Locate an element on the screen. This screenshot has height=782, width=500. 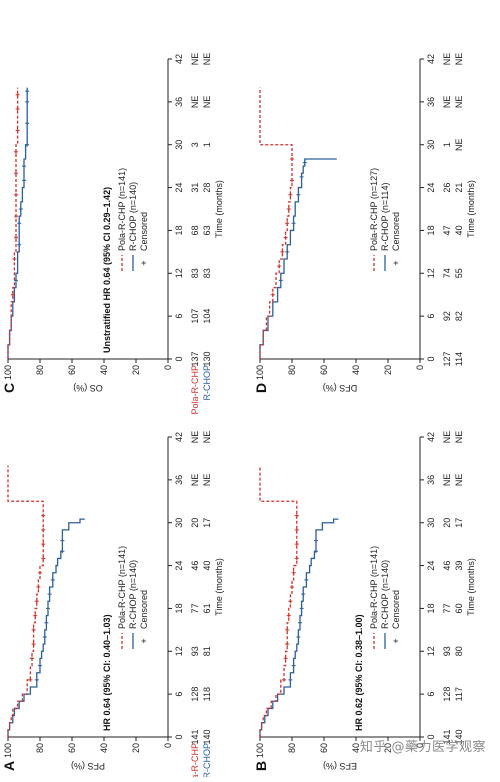
rchop-curve is located at coordinates (46, 627).